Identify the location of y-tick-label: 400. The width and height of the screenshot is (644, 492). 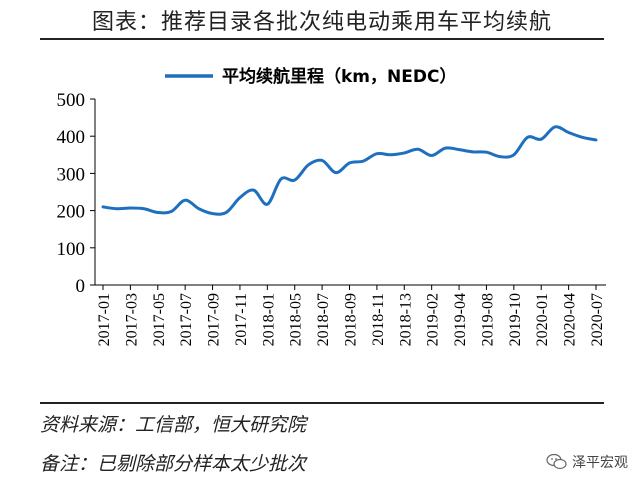
(71, 137).